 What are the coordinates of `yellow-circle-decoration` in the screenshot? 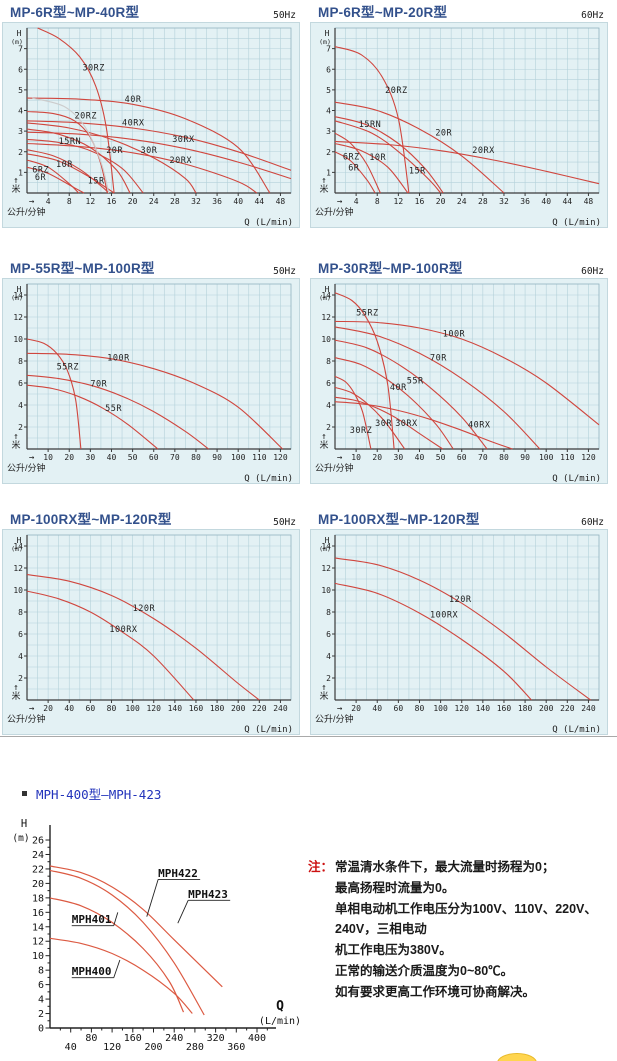 It's located at (517, 1057).